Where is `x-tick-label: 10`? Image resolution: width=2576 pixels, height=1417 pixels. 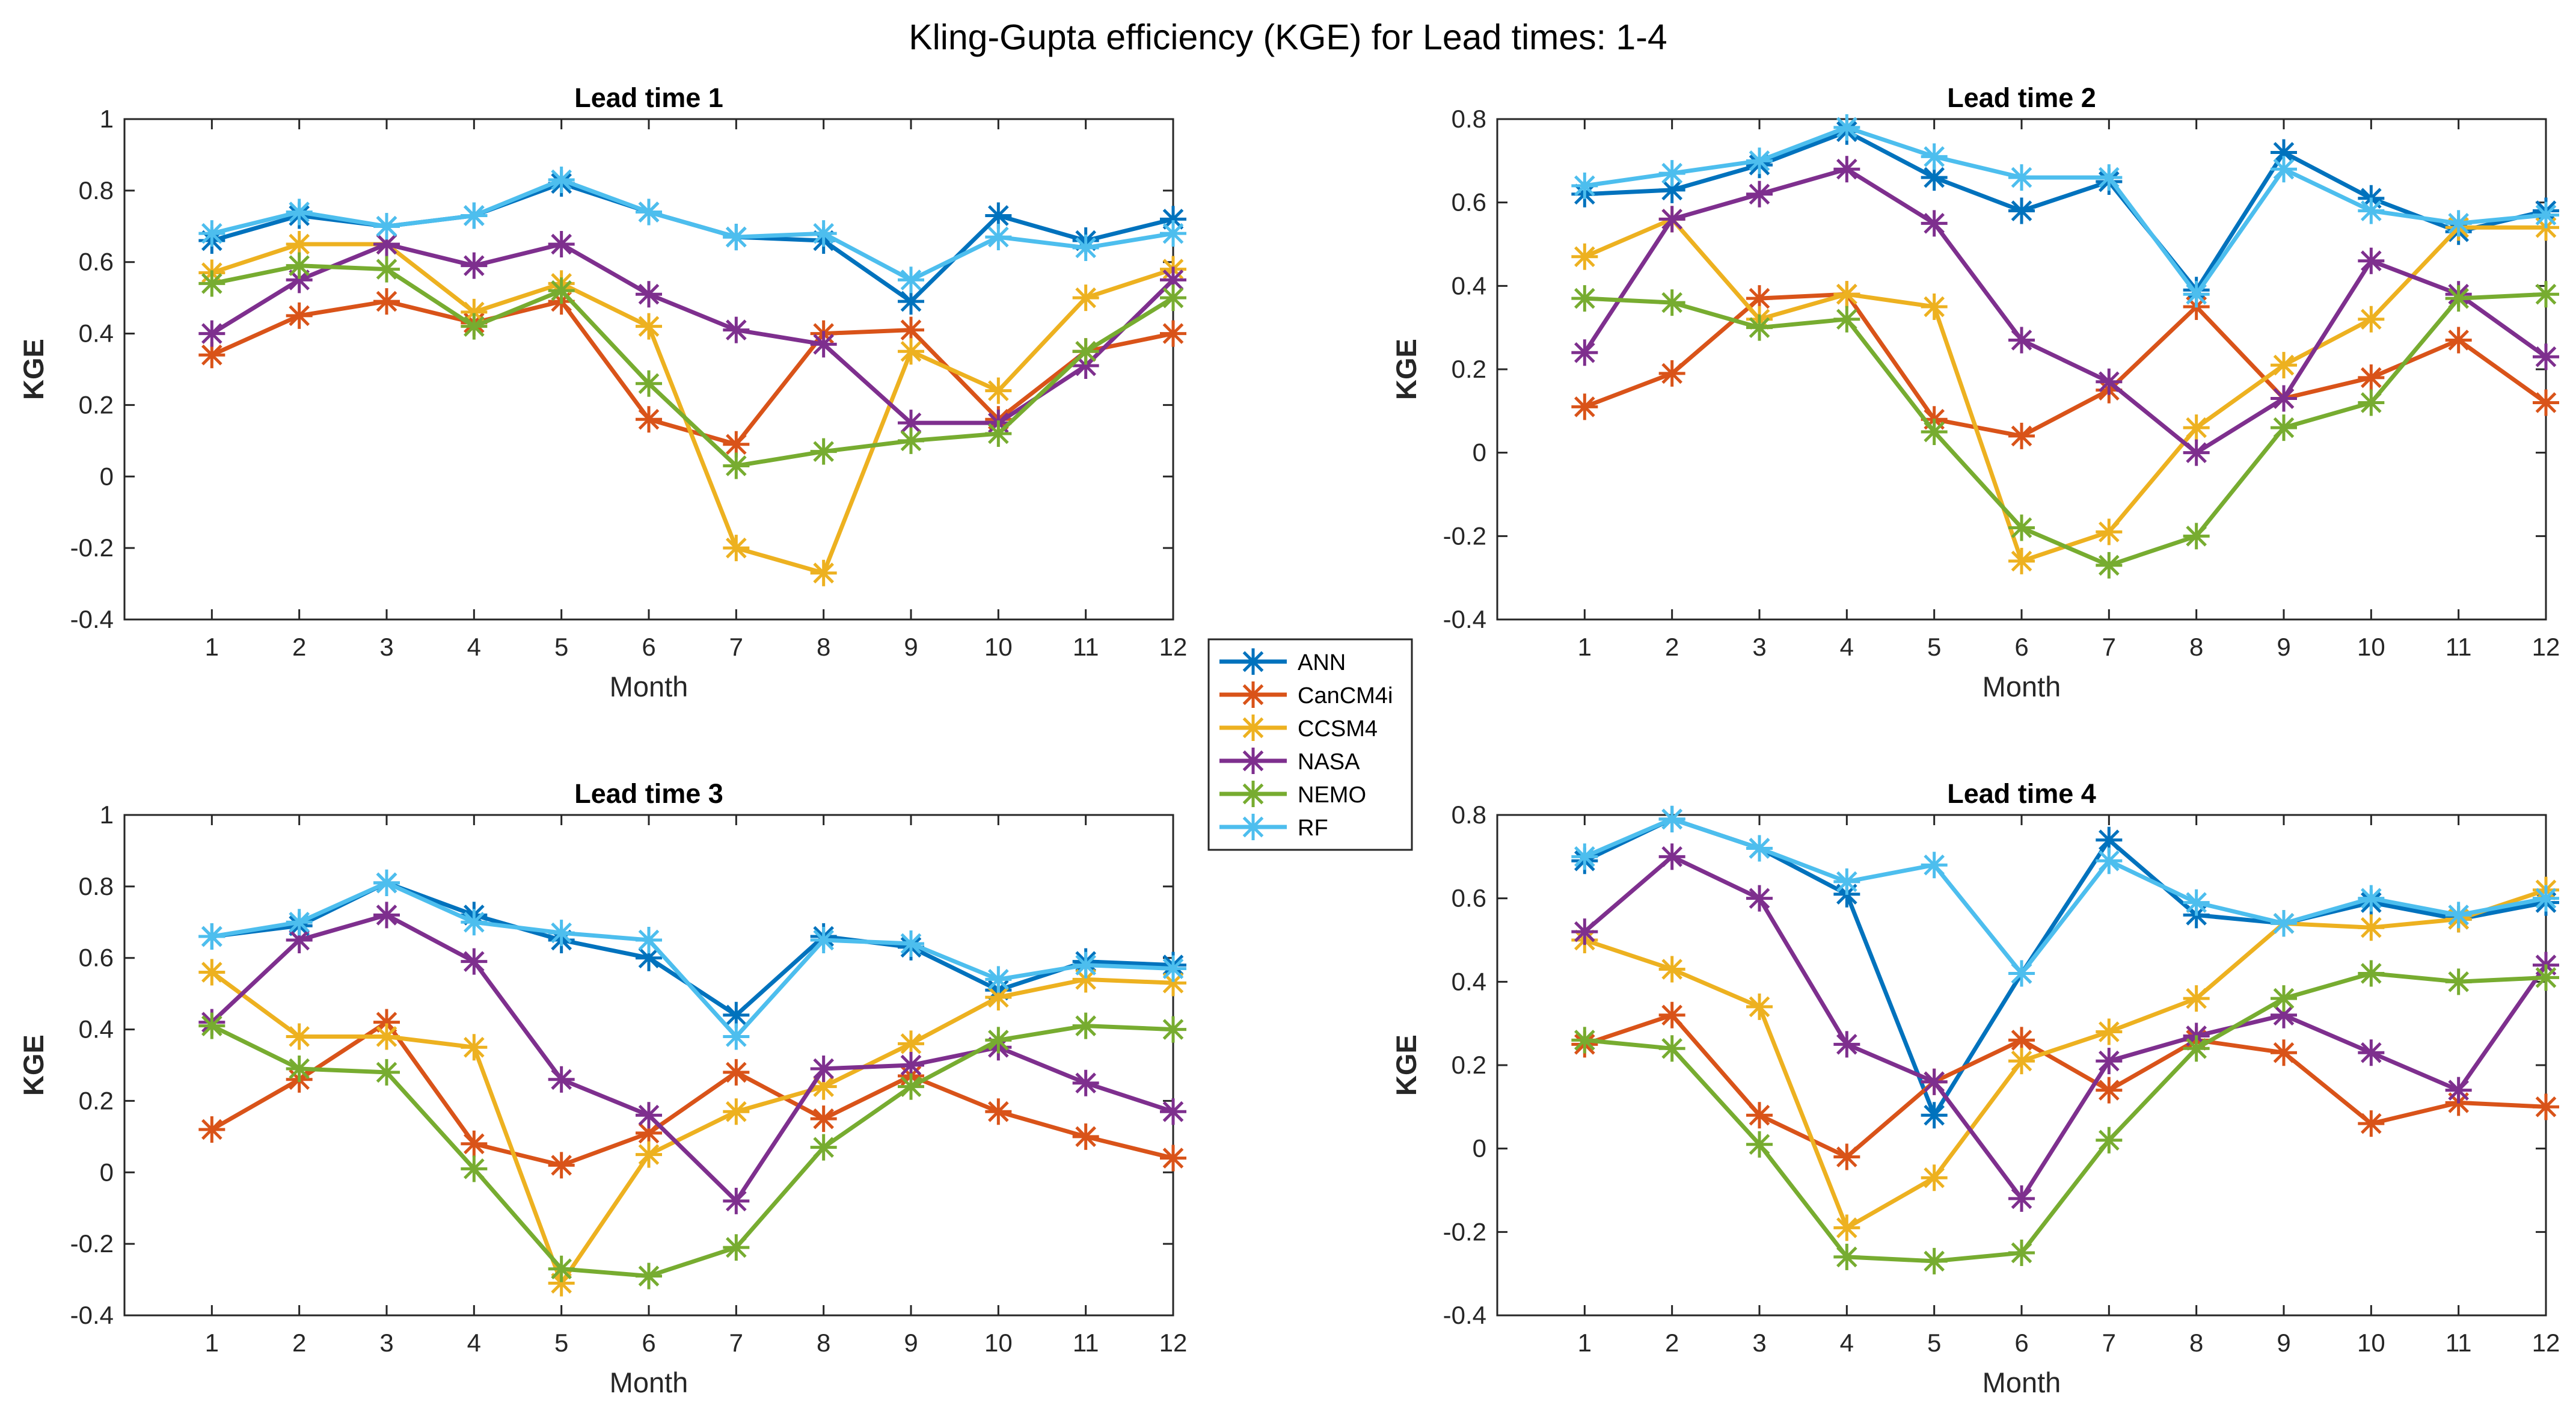
x-tick-label: 10 is located at coordinates (2371, 647).